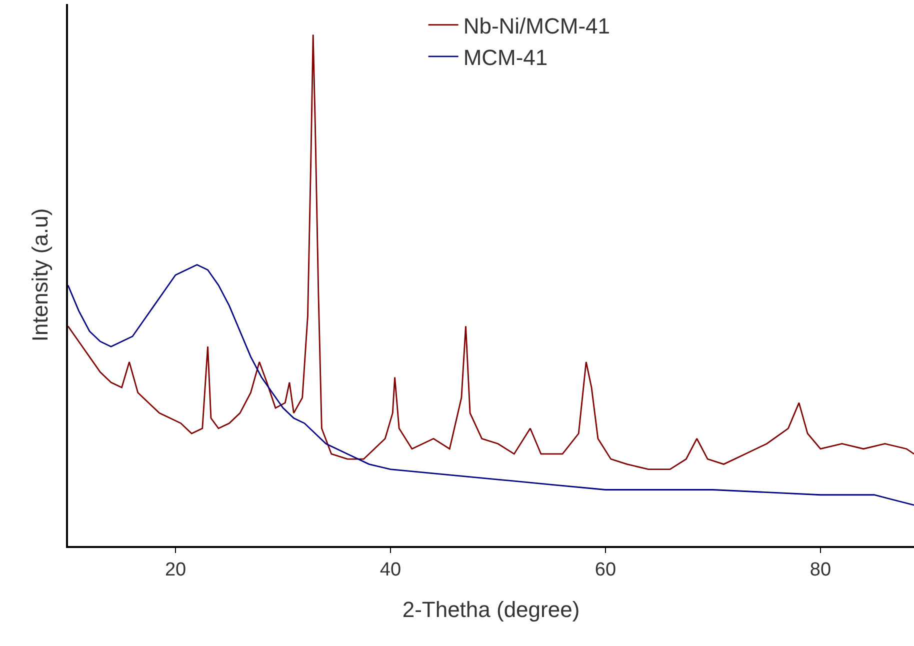 The height and width of the screenshot is (646, 914). What do you see at coordinates (491, 609) in the screenshot?
I see `x-axis-title: 2-Thetha (degree)` at bounding box center [491, 609].